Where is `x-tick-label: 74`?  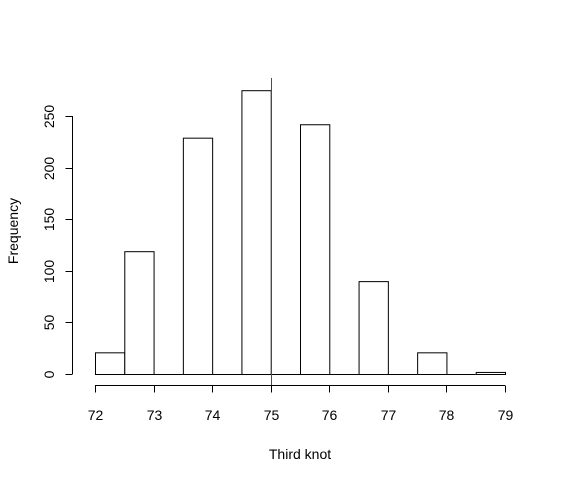 x-tick-label: 74 is located at coordinates (213, 415).